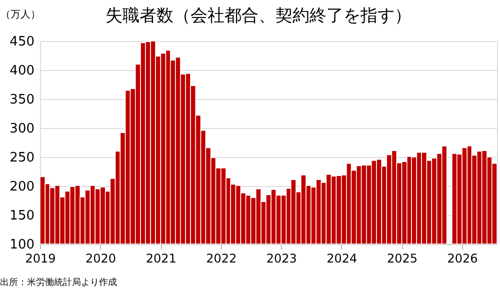 The height and width of the screenshot is (289, 500). What do you see at coordinates (22, 71) in the screenshot?
I see `y-tick-label: 400` at bounding box center [22, 71].